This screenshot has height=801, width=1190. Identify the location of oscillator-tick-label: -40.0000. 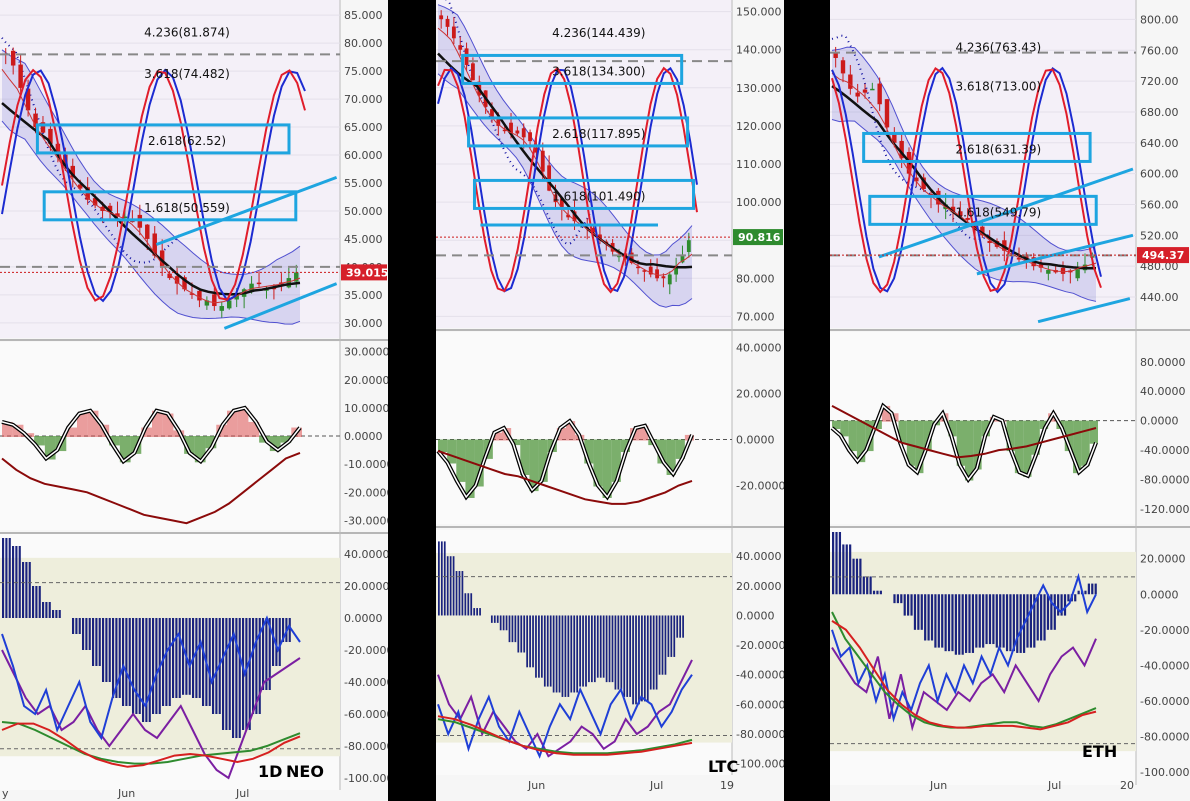
(1164, 450).